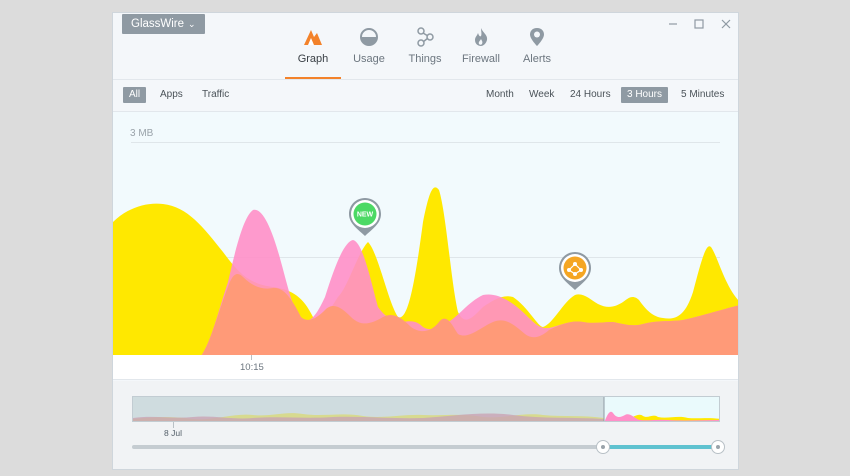  Describe the element at coordinates (425, 367) in the screenshot. I see `time-axis: 10:15` at that location.